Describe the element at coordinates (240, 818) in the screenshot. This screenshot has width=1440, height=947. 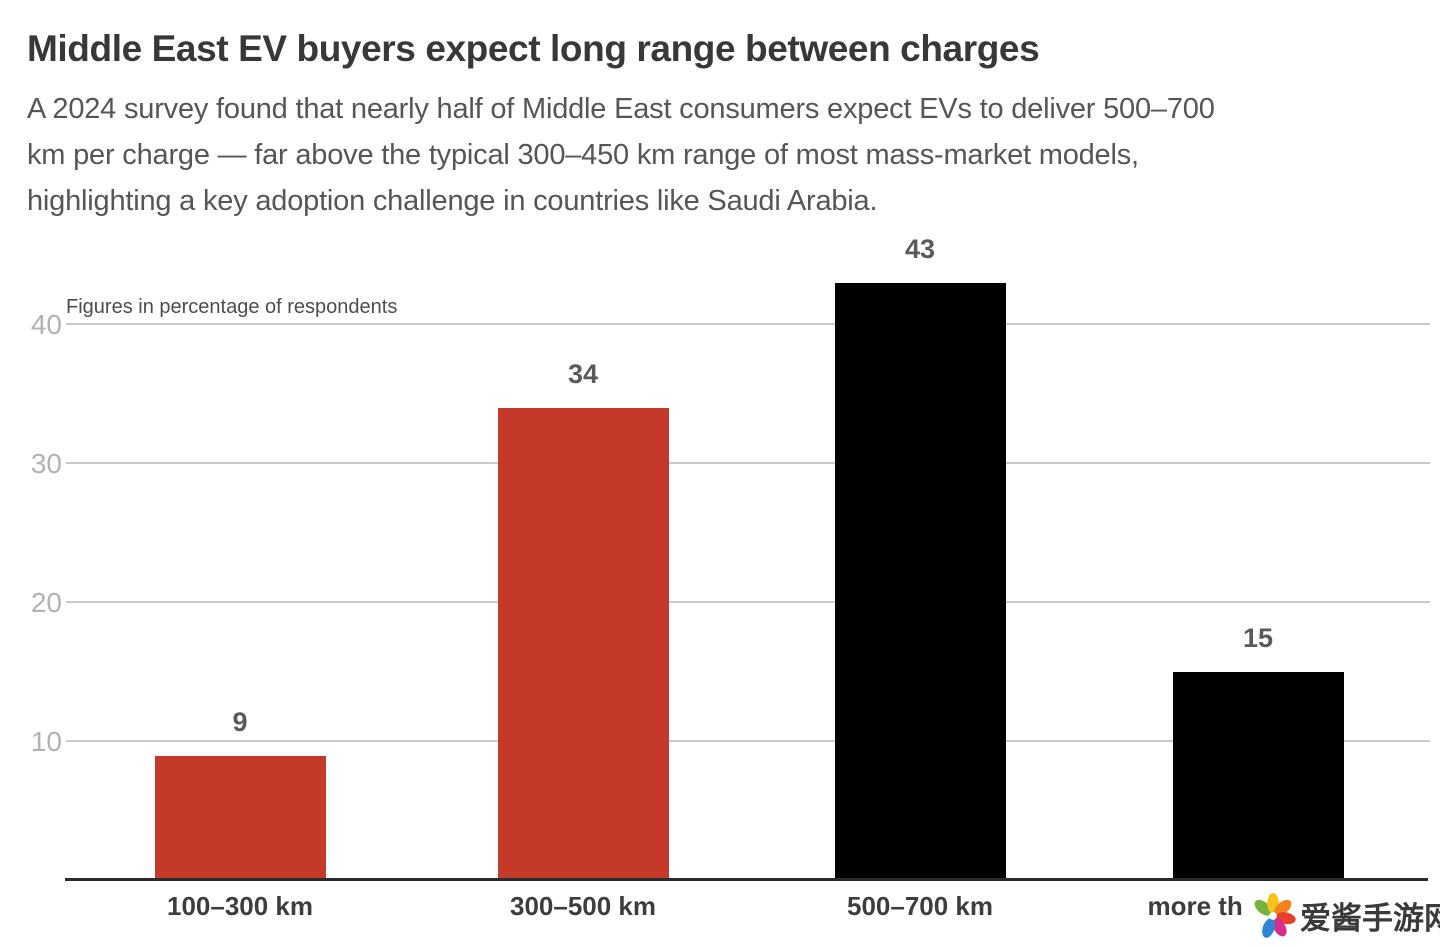
I see `bar-100–300 km` at that location.